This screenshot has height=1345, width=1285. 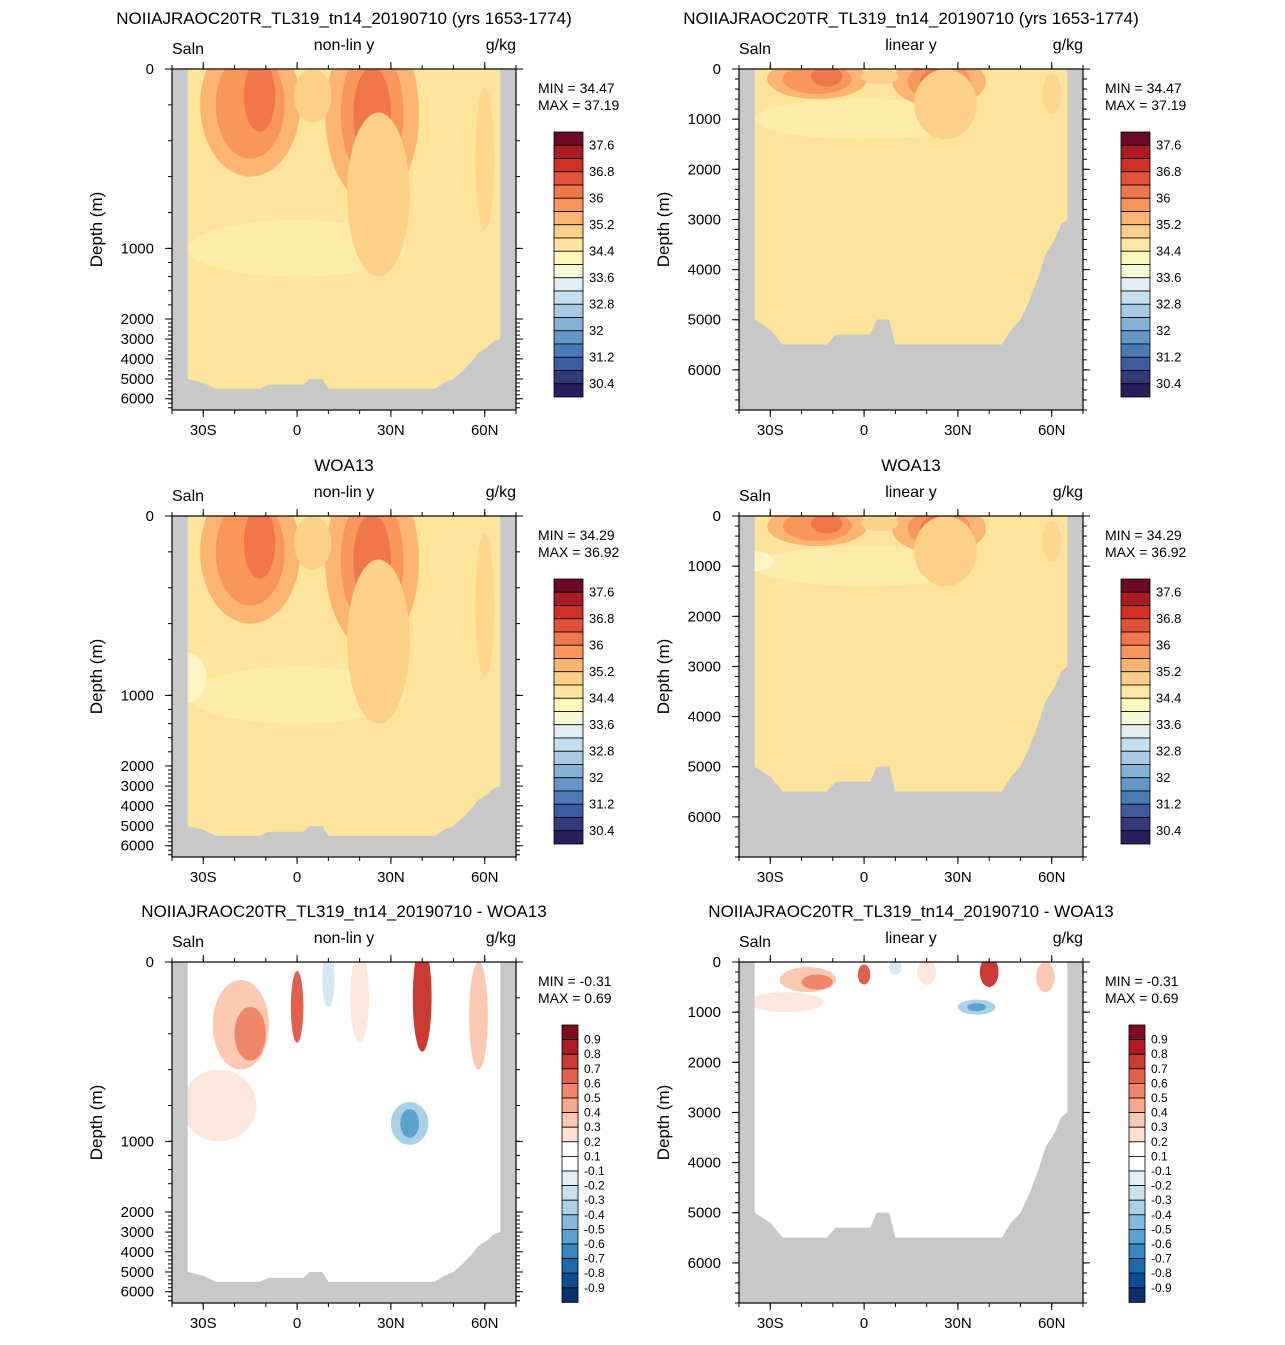 I want to click on panel-title: WOA13, so click(x=911, y=465).